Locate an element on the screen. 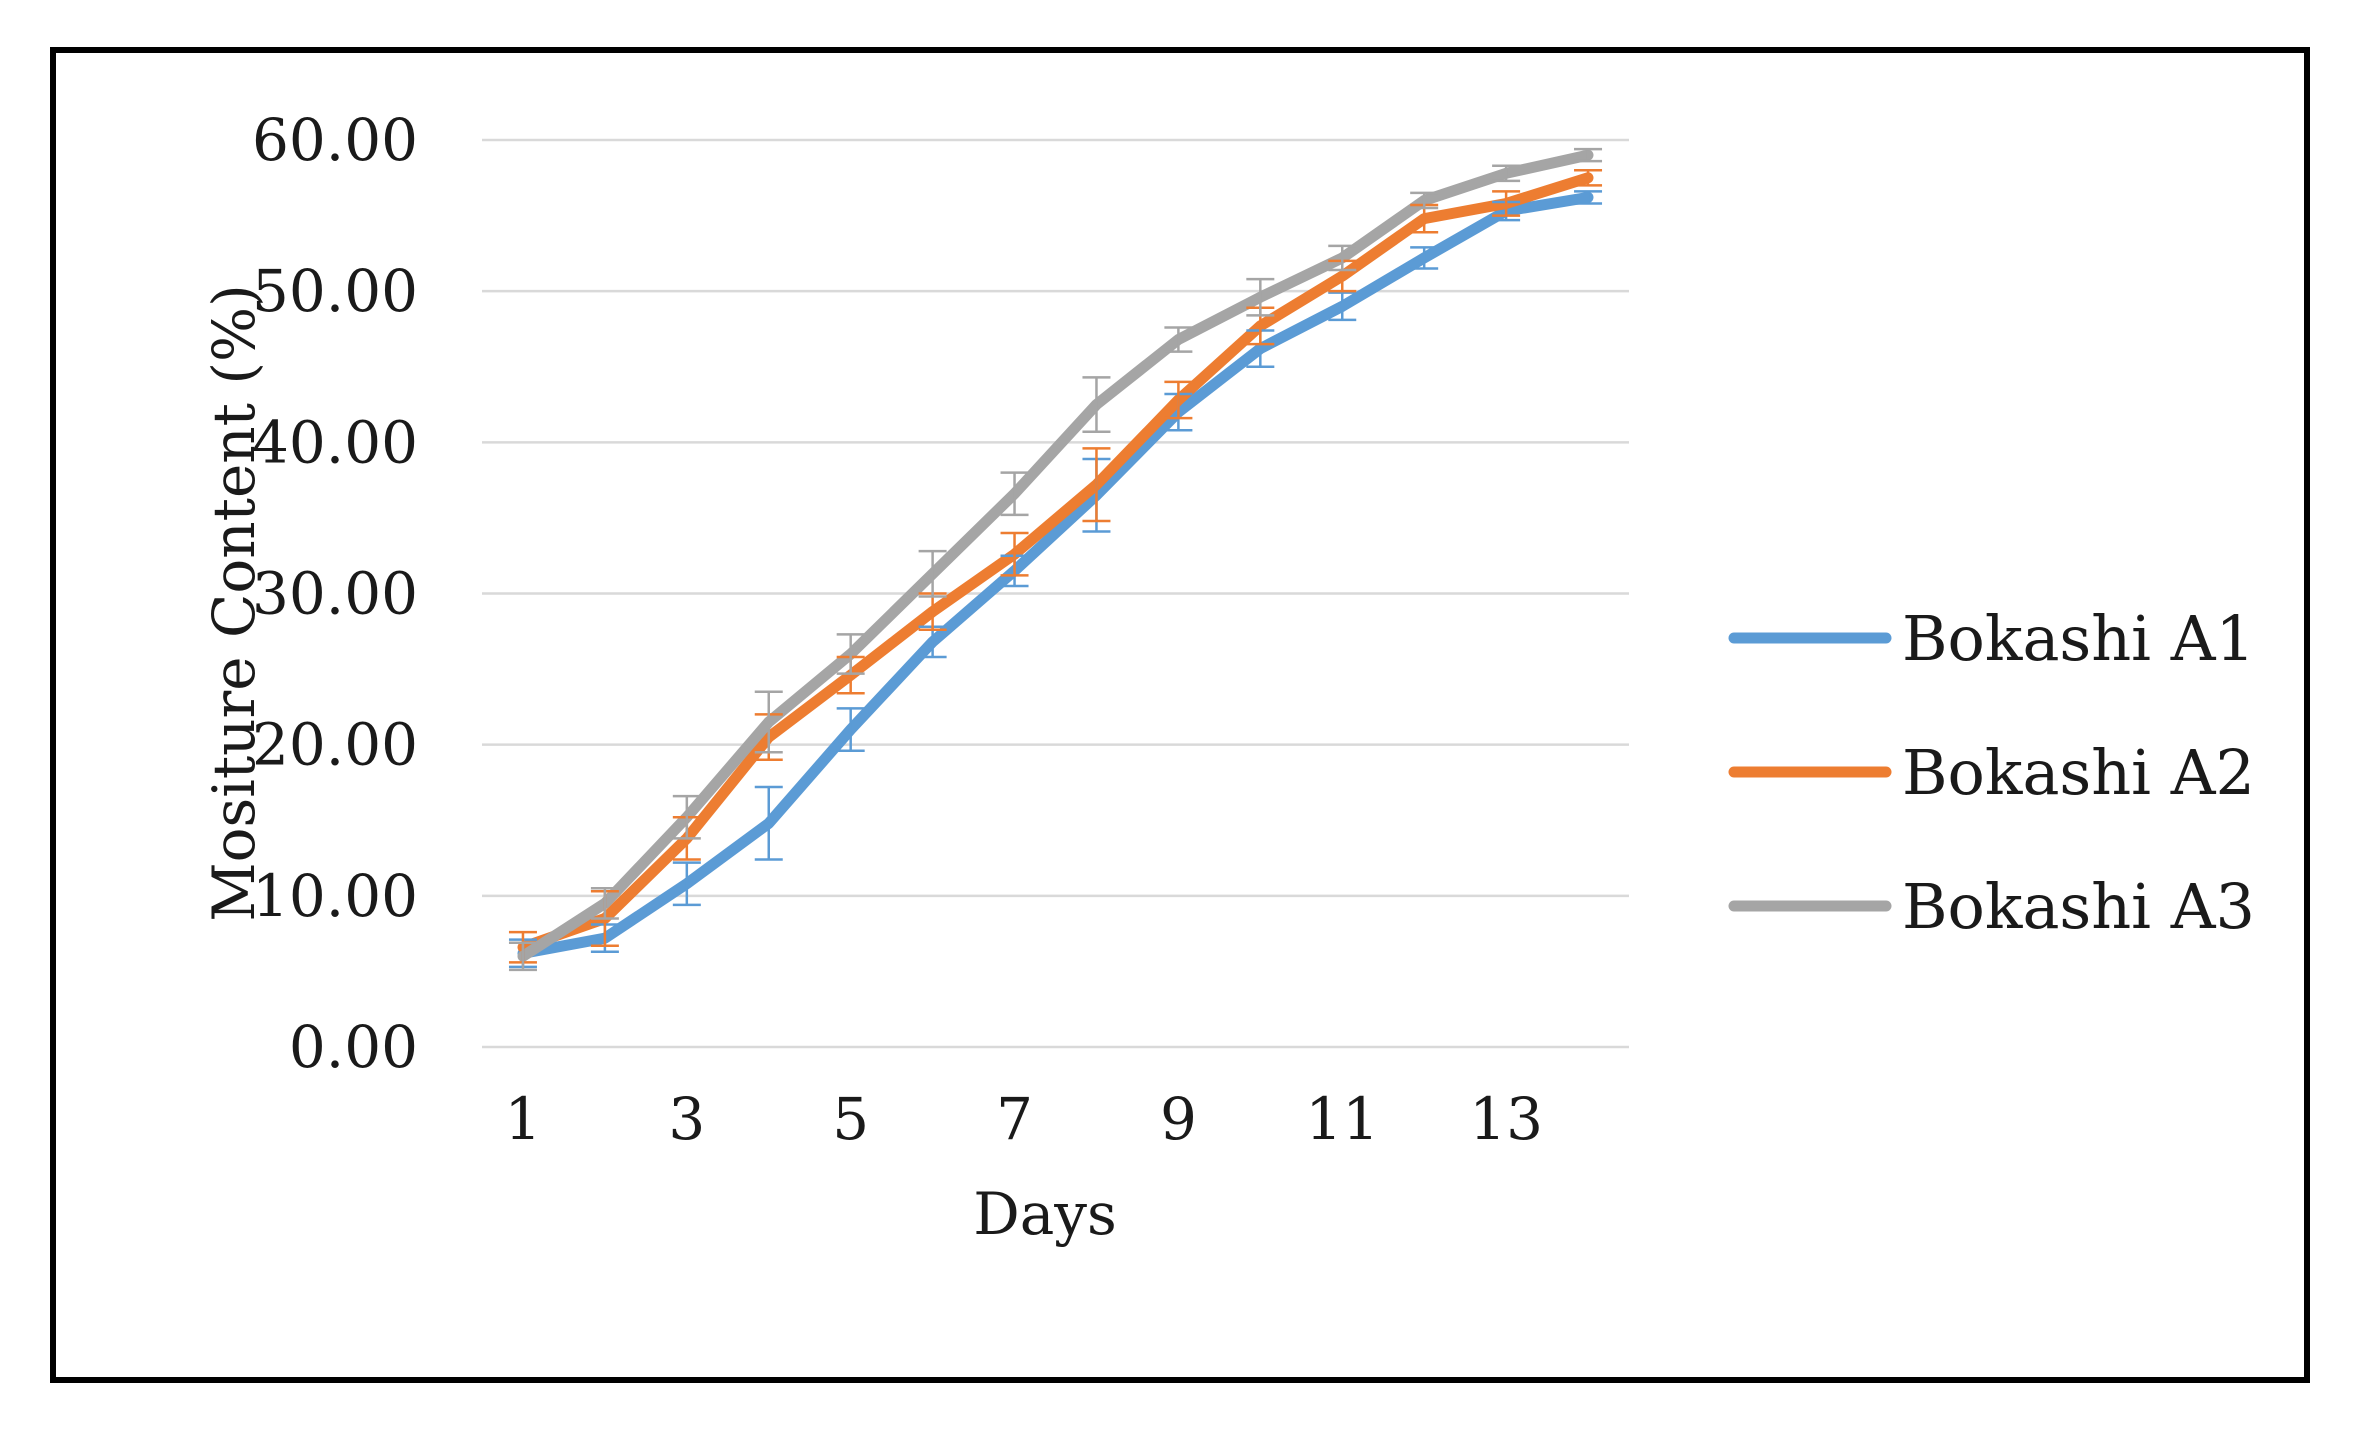  y-tick-label: 10.00 is located at coordinates (335, 896).